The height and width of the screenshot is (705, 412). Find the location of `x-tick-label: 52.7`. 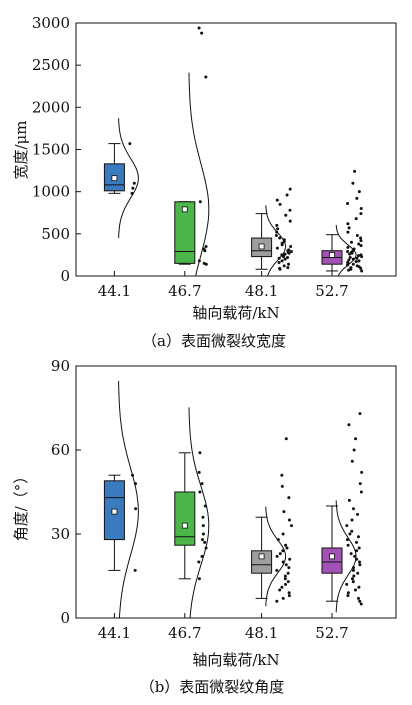

x-tick-label: 52.7 is located at coordinates (331, 633).